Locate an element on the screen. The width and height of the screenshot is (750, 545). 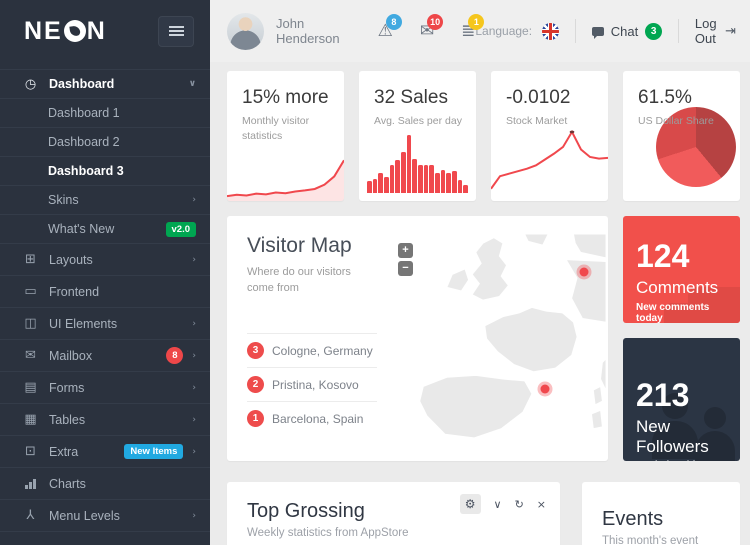
comments-count: 124 is located at coordinates (663, 256).